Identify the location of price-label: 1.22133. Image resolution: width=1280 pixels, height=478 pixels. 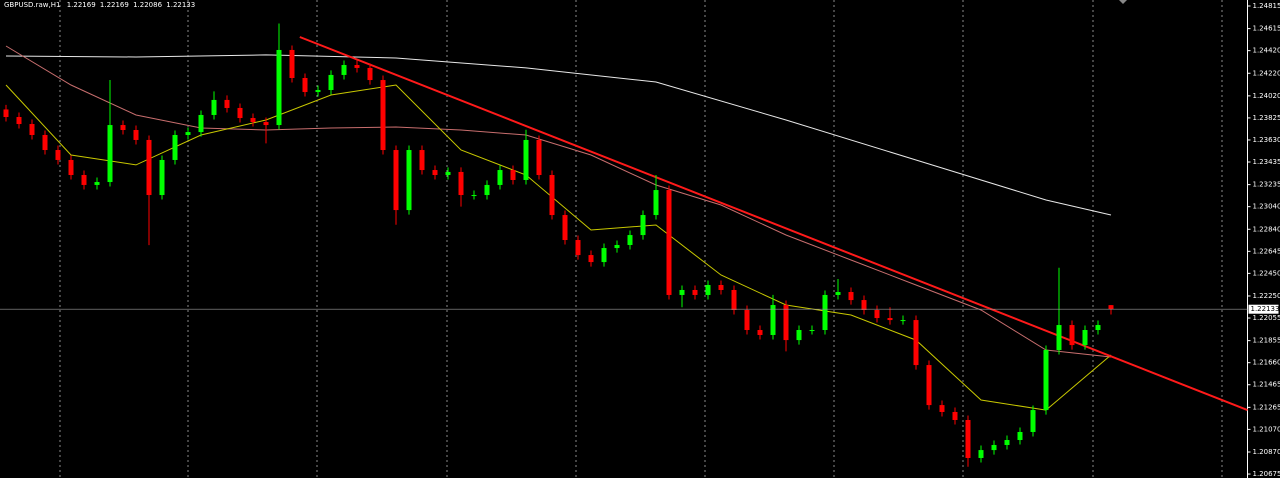
(1265, 309).